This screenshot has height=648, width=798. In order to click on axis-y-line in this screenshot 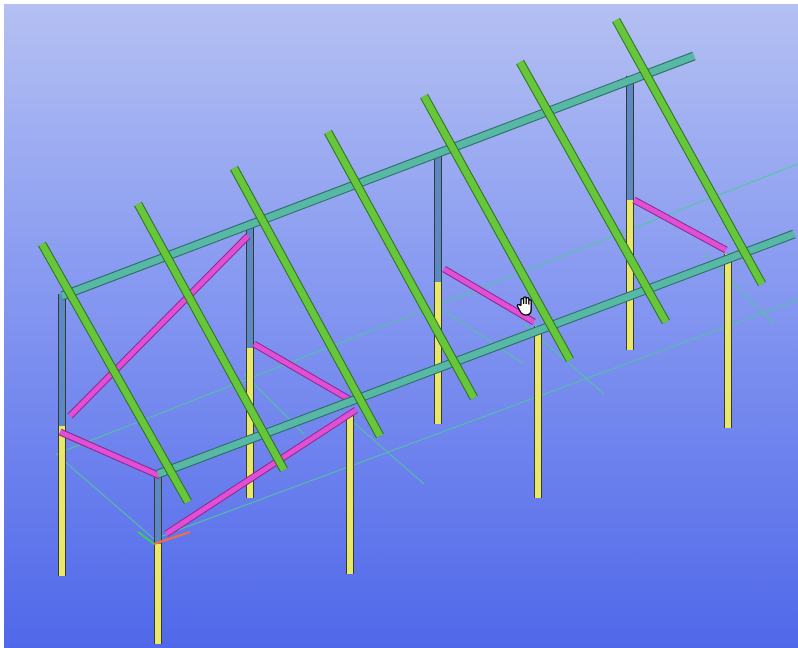, I will do `click(146, 538)`.